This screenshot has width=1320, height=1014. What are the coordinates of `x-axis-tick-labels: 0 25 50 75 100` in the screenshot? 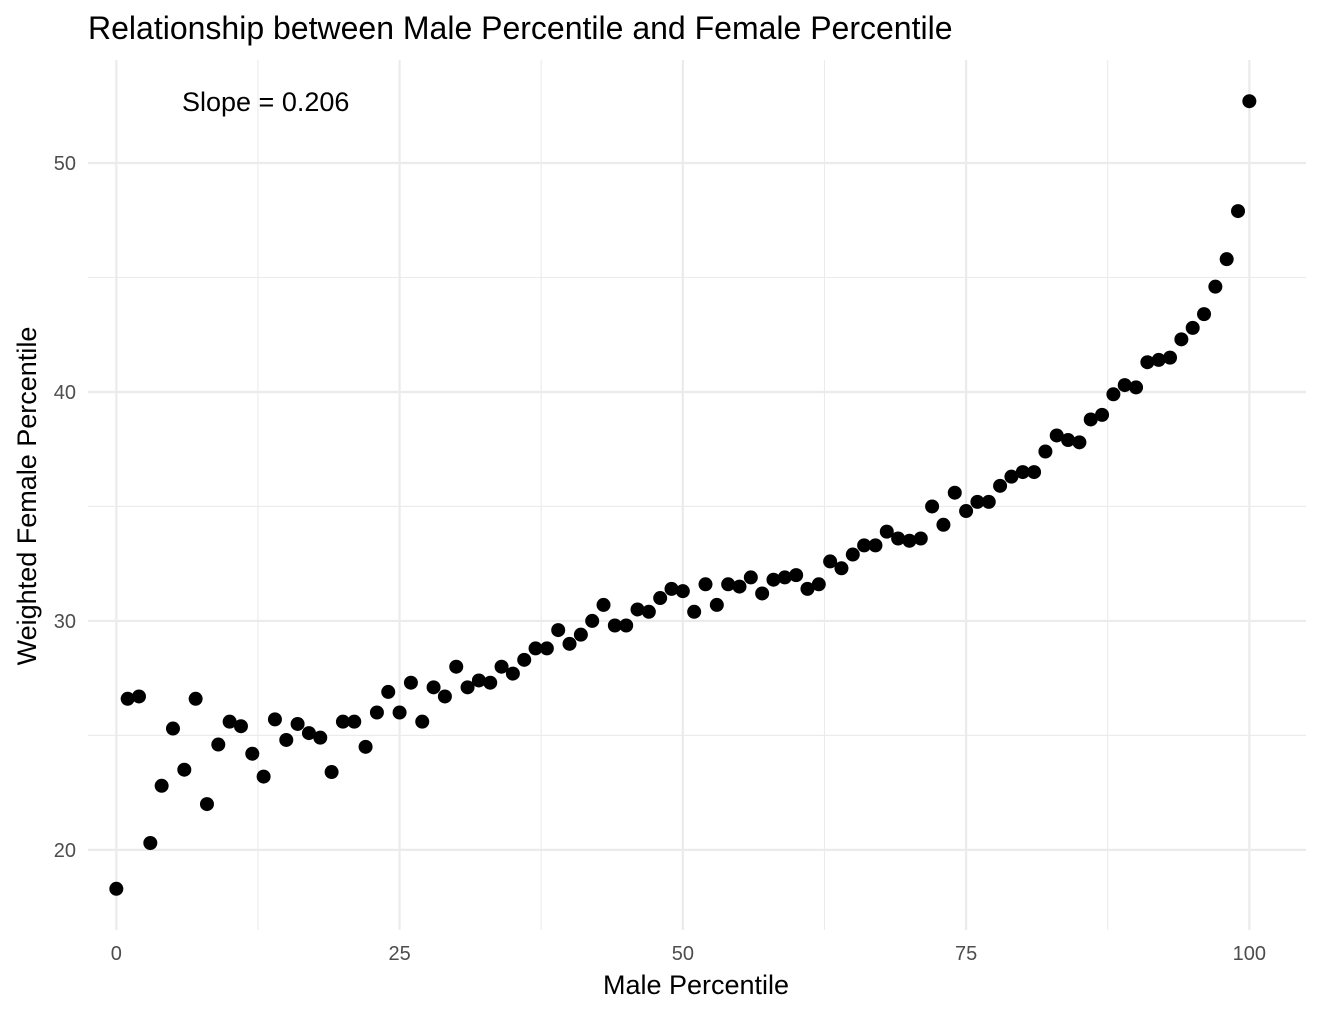 It's located at (688, 954).